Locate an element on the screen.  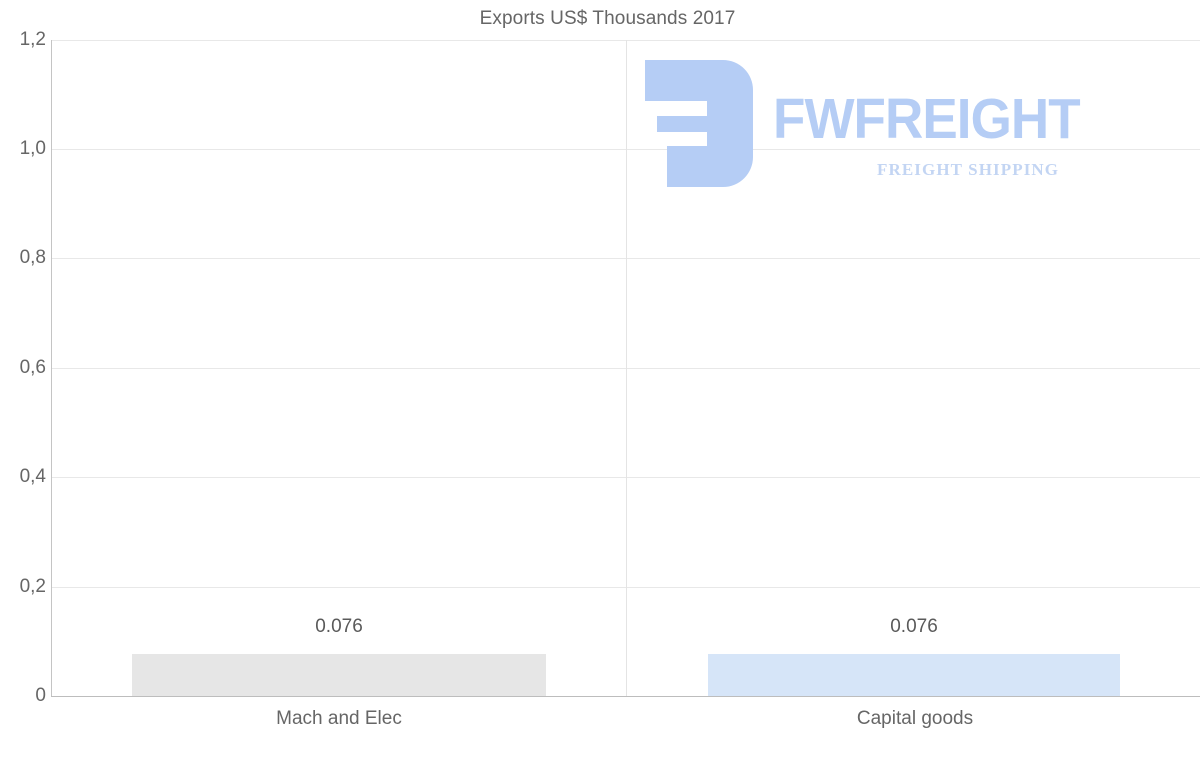
y-tick-label: 0,6 is located at coordinates (32, 367).